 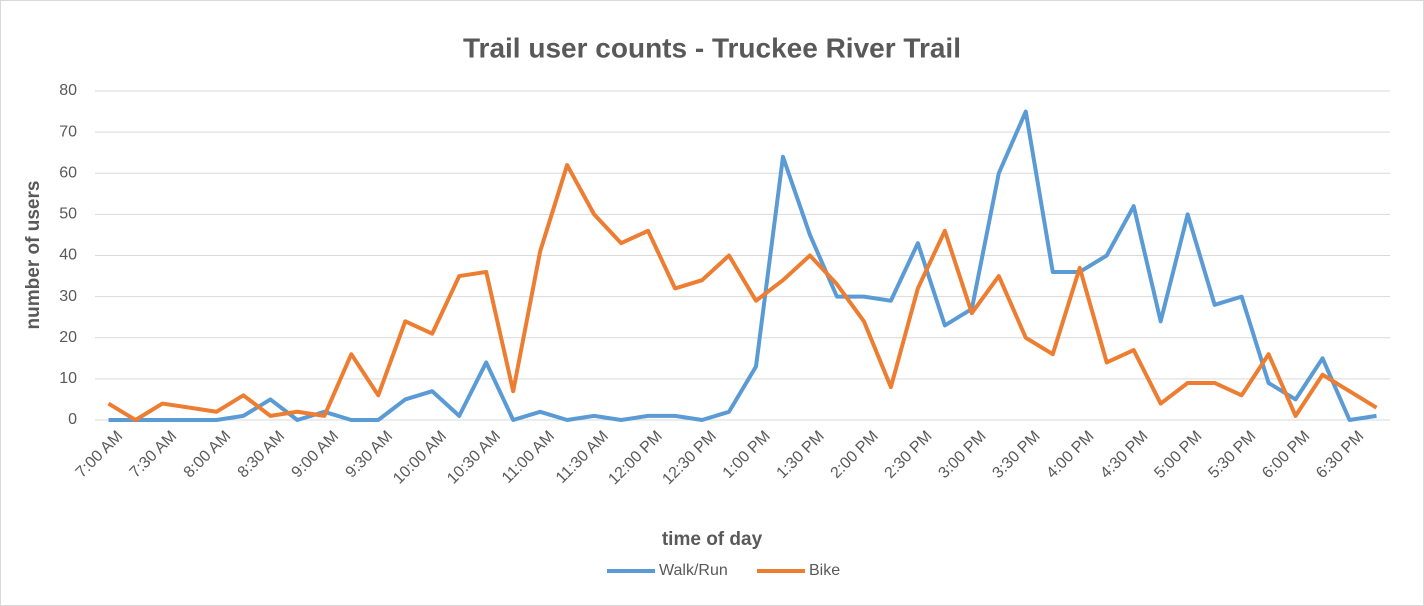 What do you see at coordinates (33, 255) in the screenshot?
I see `y-axis-label: number of users` at bounding box center [33, 255].